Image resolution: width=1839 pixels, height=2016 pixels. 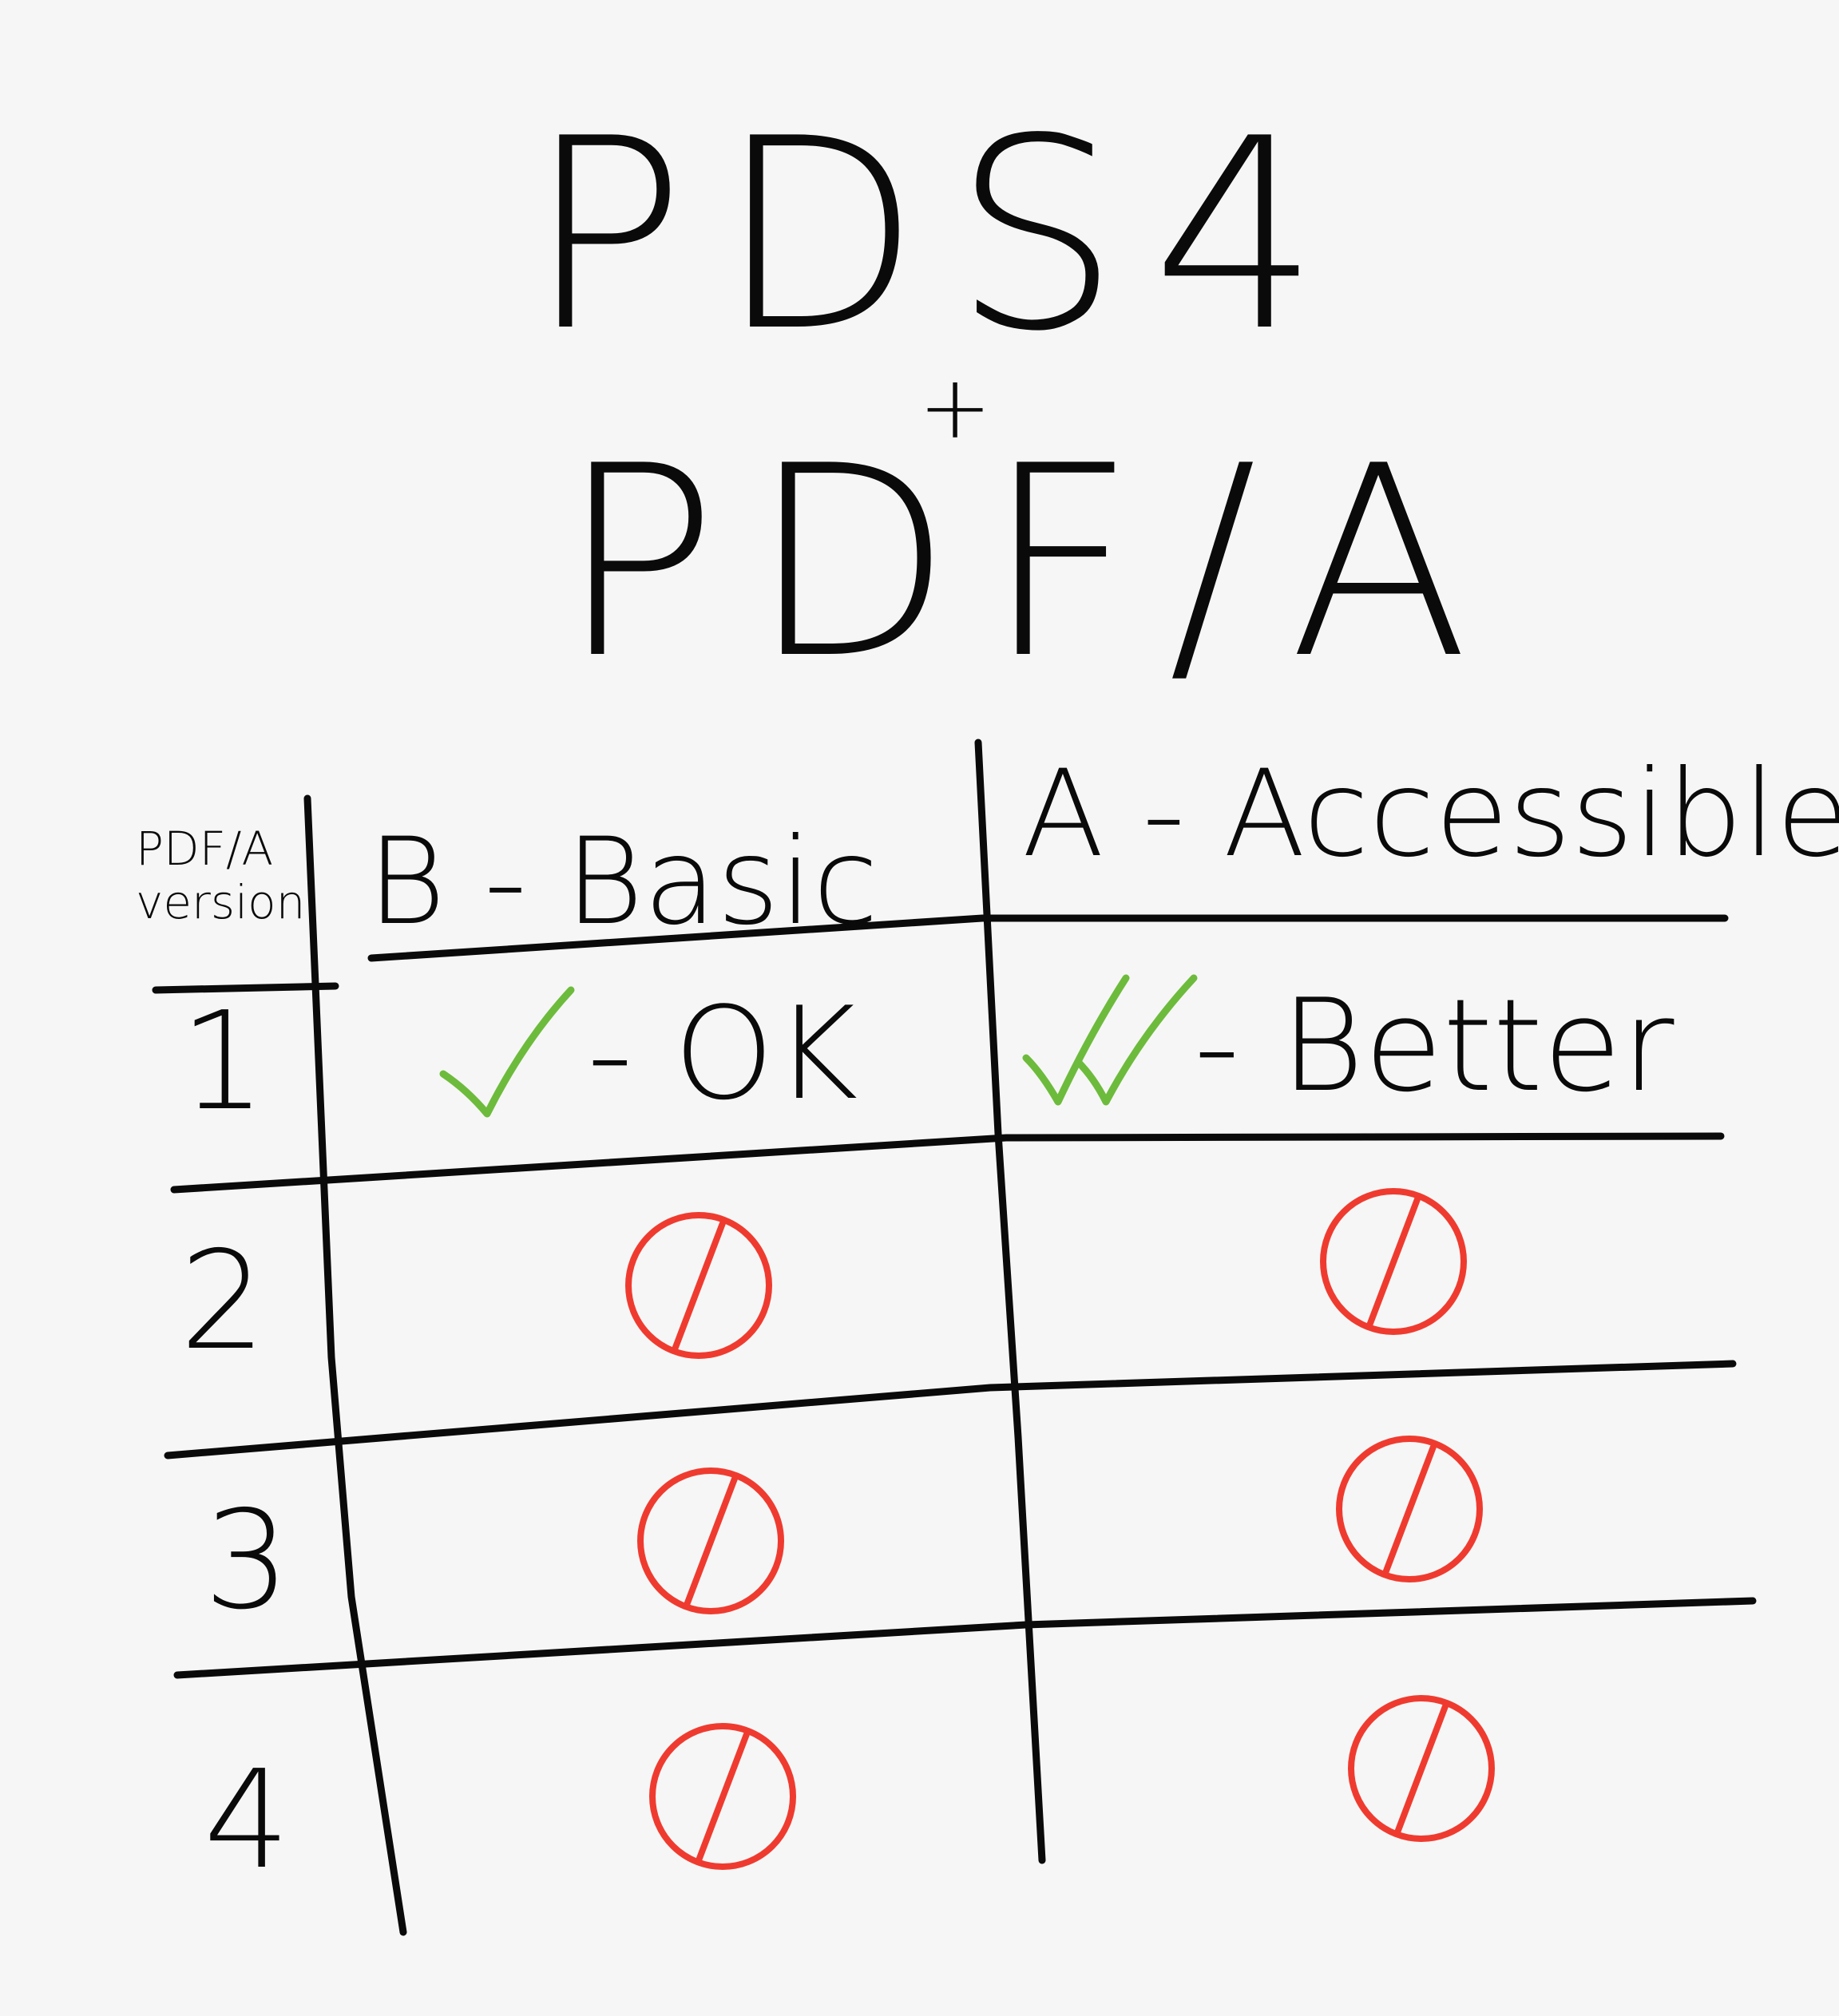 What do you see at coordinates (1030, 563) in the screenshot?
I see `title-pdfa: PDF/A` at bounding box center [1030, 563].